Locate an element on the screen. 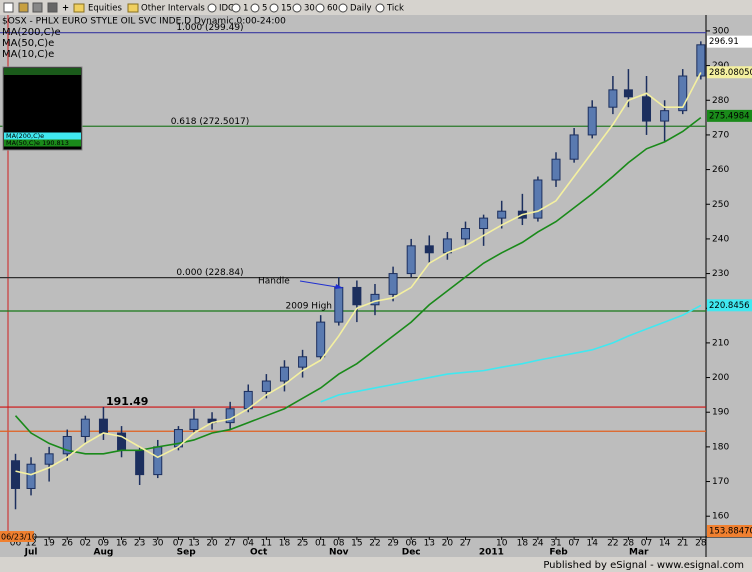 The image size is (752, 572). toolbar-item: Tick is located at coordinates (395, 9).